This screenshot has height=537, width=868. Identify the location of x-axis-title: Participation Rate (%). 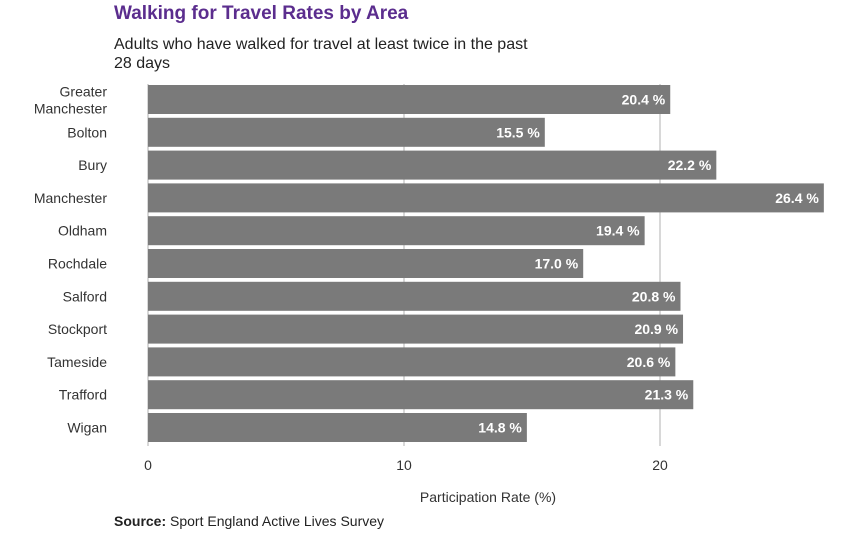
(488, 497).